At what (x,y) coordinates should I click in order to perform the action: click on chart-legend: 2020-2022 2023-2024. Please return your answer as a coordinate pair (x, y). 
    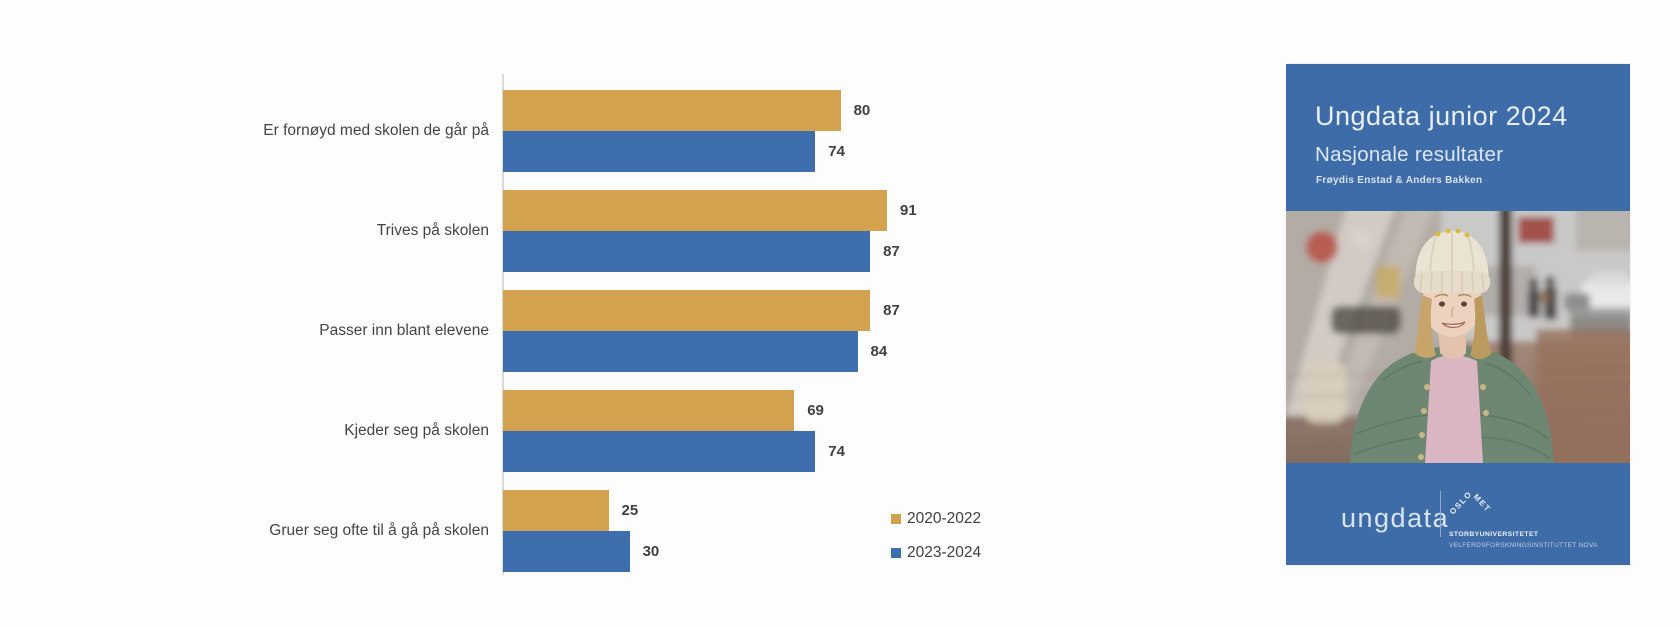
    Looking at the image, I should click on (936, 544).